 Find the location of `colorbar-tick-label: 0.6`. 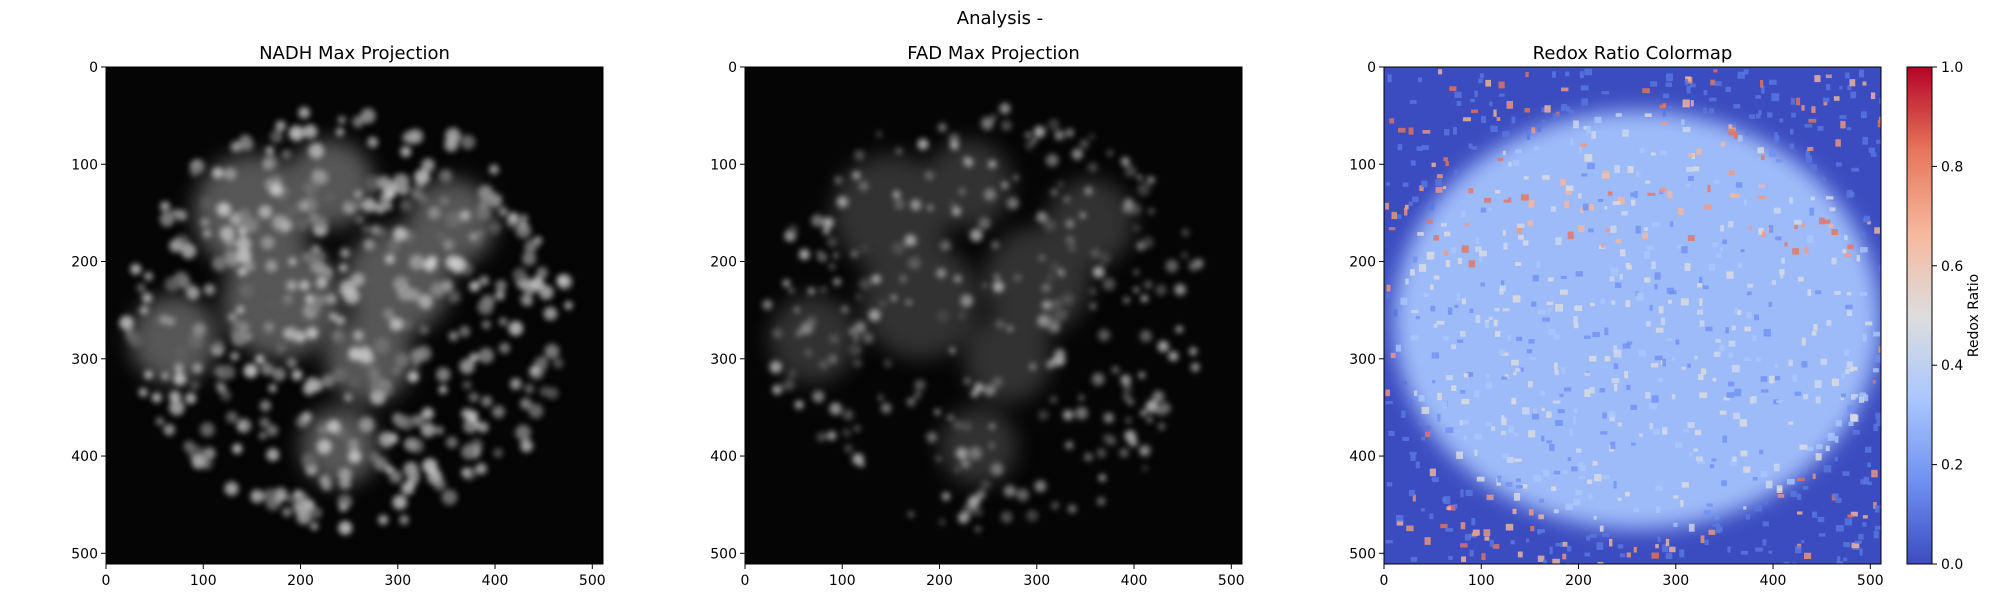

colorbar-tick-label: 0.6 is located at coordinates (1952, 267).